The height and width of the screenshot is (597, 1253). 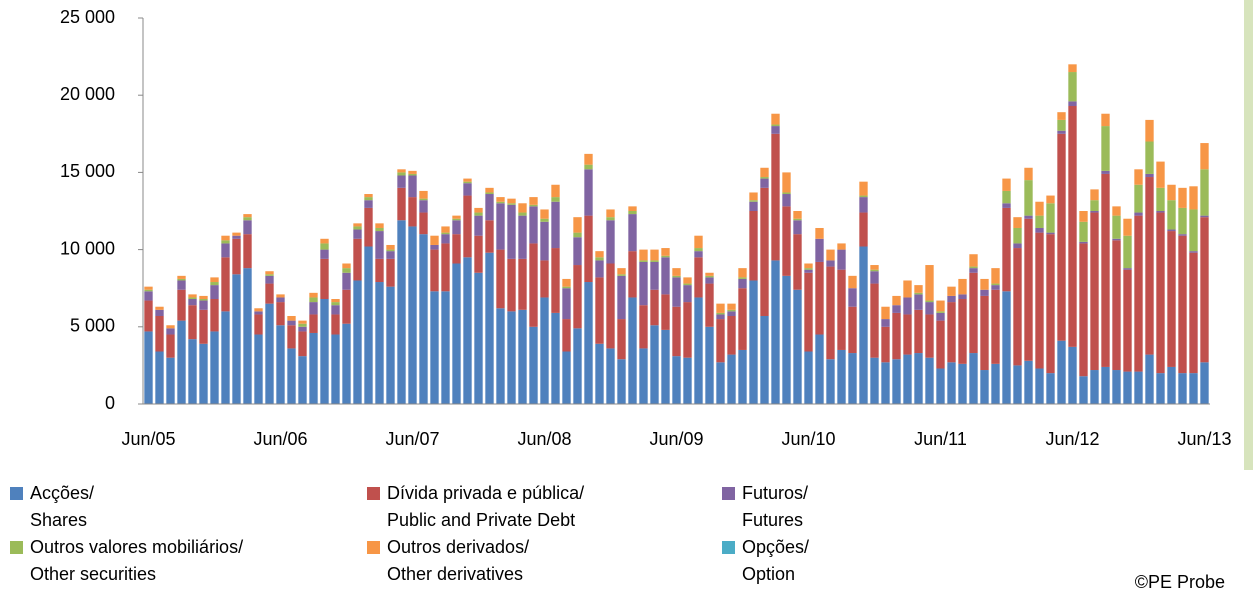 What do you see at coordinates (1179, 582) in the screenshot?
I see `credit: ©PE Probe` at bounding box center [1179, 582].